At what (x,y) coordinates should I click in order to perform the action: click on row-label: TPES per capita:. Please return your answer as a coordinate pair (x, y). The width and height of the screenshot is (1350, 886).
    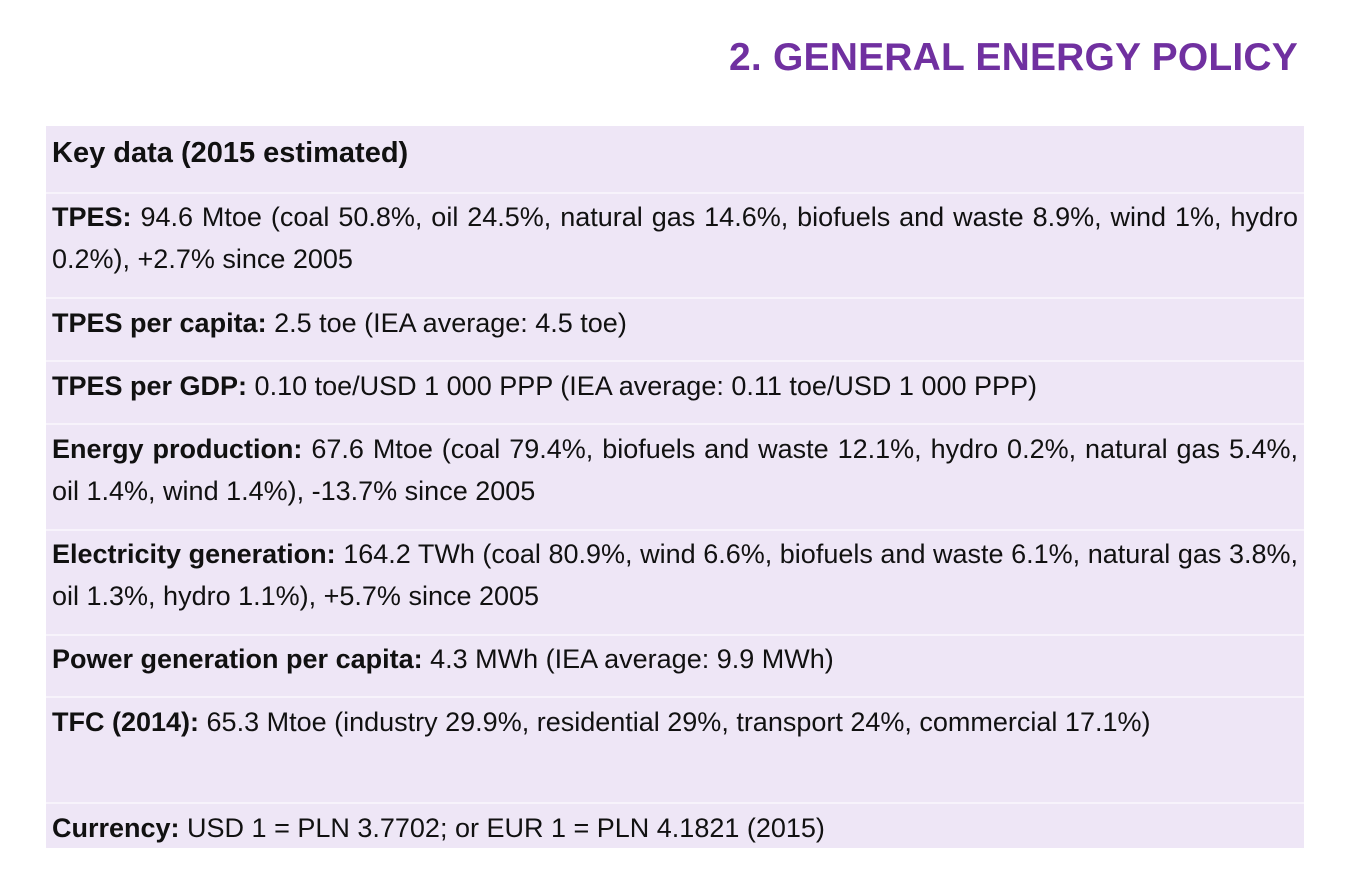
    Looking at the image, I should click on (159, 323).